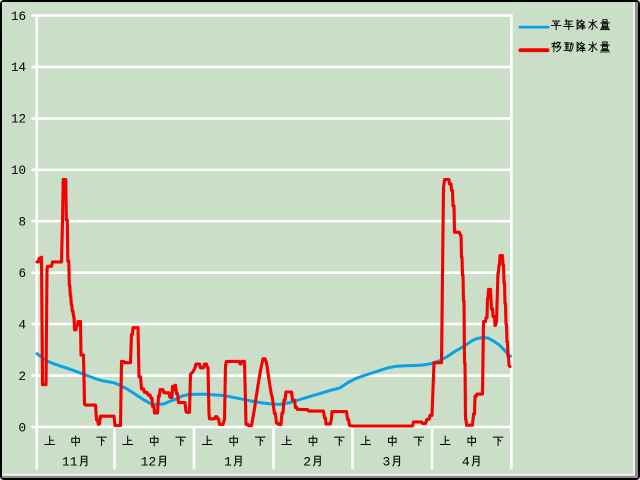 The image size is (640, 480). What do you see at coordinates (22, 428) in the screenshot?
I see `svg-text: 0` at bounding box center [22, 428].